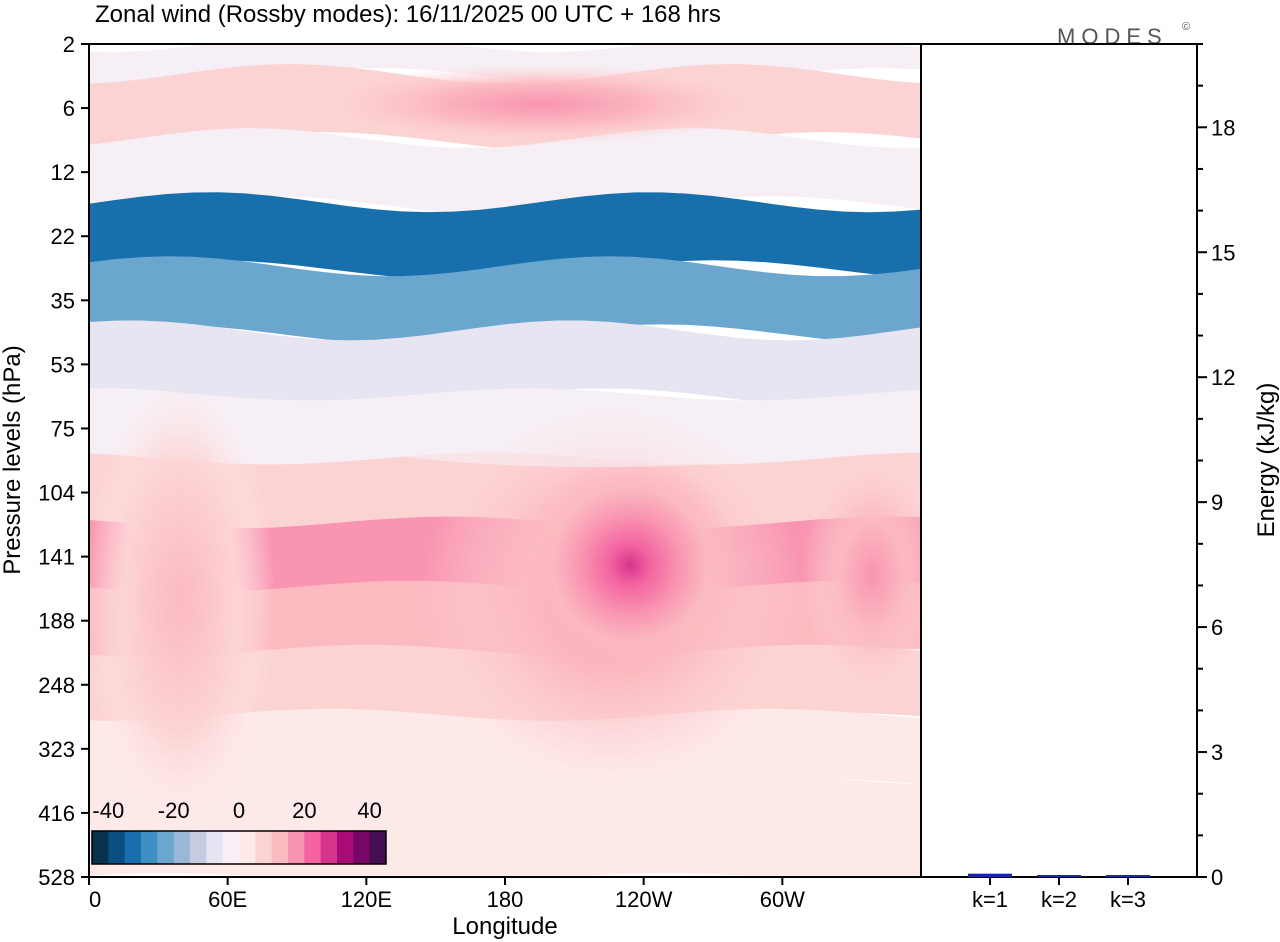 This screenshot has height=942, width=1280. Describe the element at coordinates (1128, 899) in the screenshot. I see `energy-category-label: k=3` at that location.